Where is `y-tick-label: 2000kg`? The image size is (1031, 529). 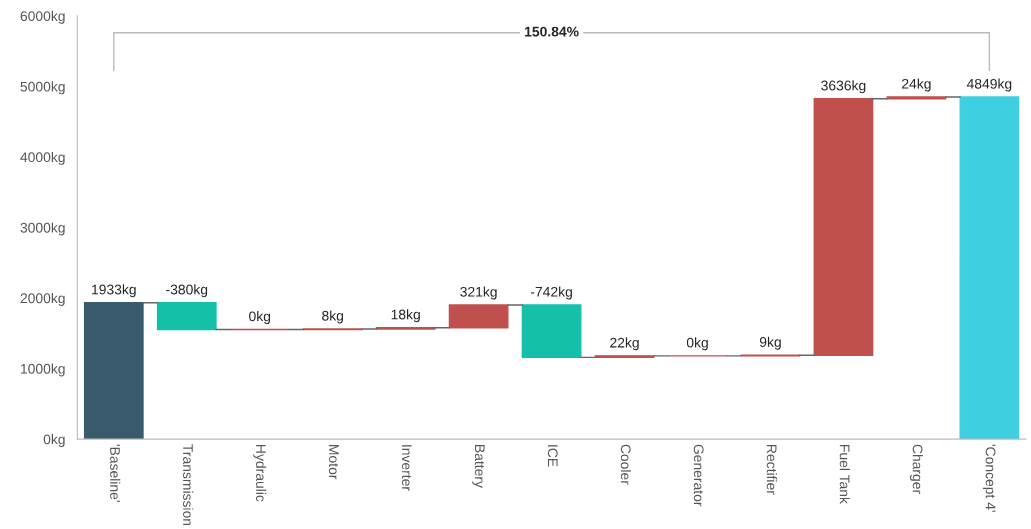 y-tick-label: 2000kg is located at coordinates (42, 299).